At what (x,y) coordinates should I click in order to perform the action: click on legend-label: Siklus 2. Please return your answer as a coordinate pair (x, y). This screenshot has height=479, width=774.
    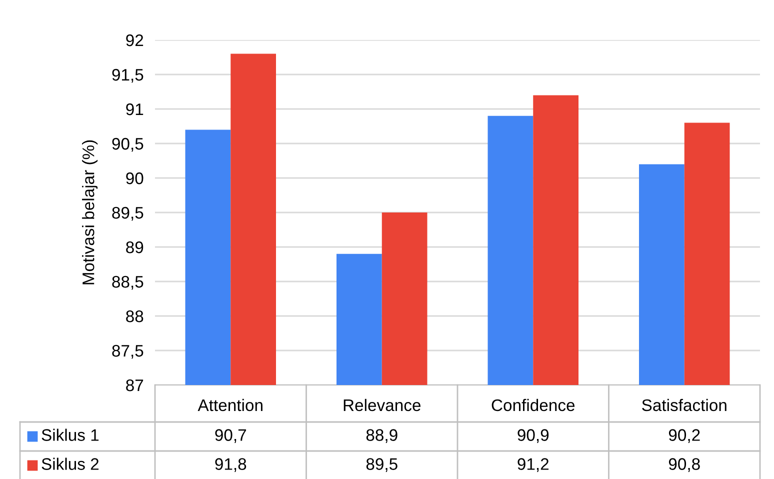
    Looking at the image, I should click on (70, 464).